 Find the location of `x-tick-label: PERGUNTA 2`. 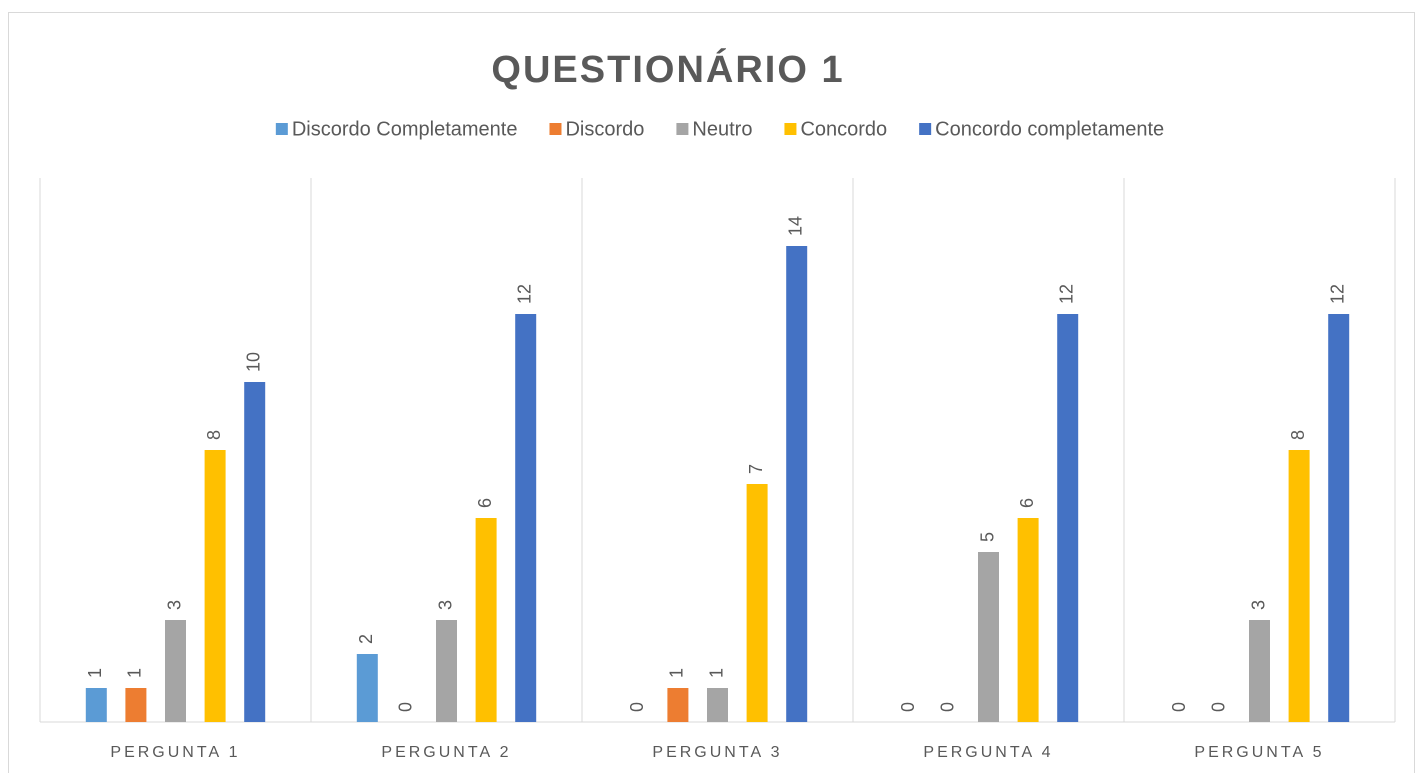

x-tick-label: PERGUNTA 2 is located at coordinates (446, 752).